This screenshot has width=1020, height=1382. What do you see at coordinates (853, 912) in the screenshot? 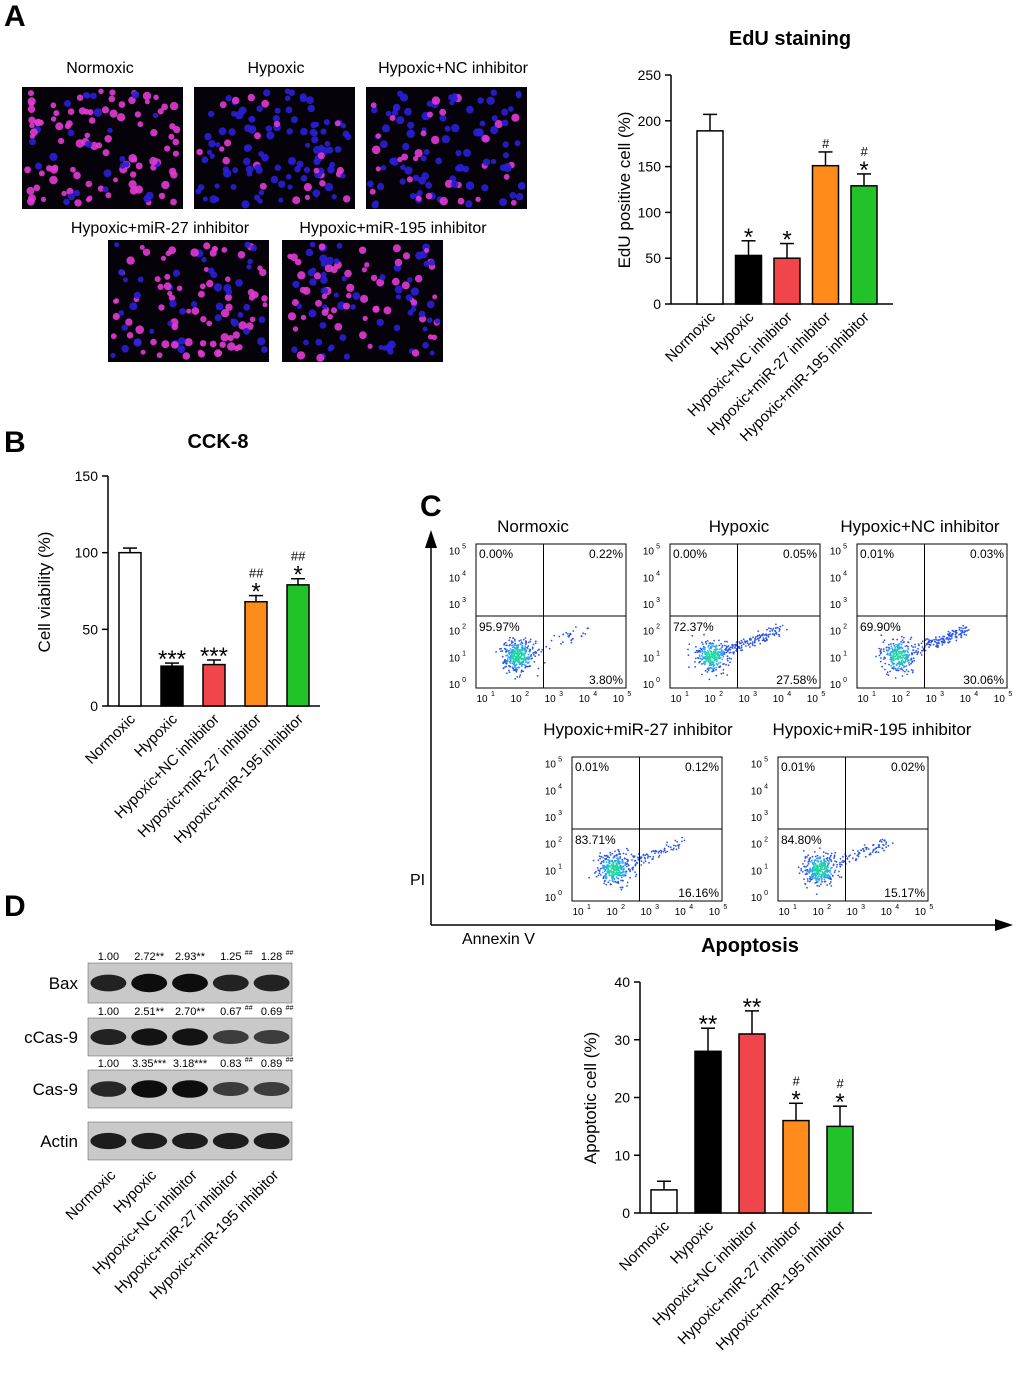
I see `flow-x-tick-label: 10` at bounding box center [853, 912].